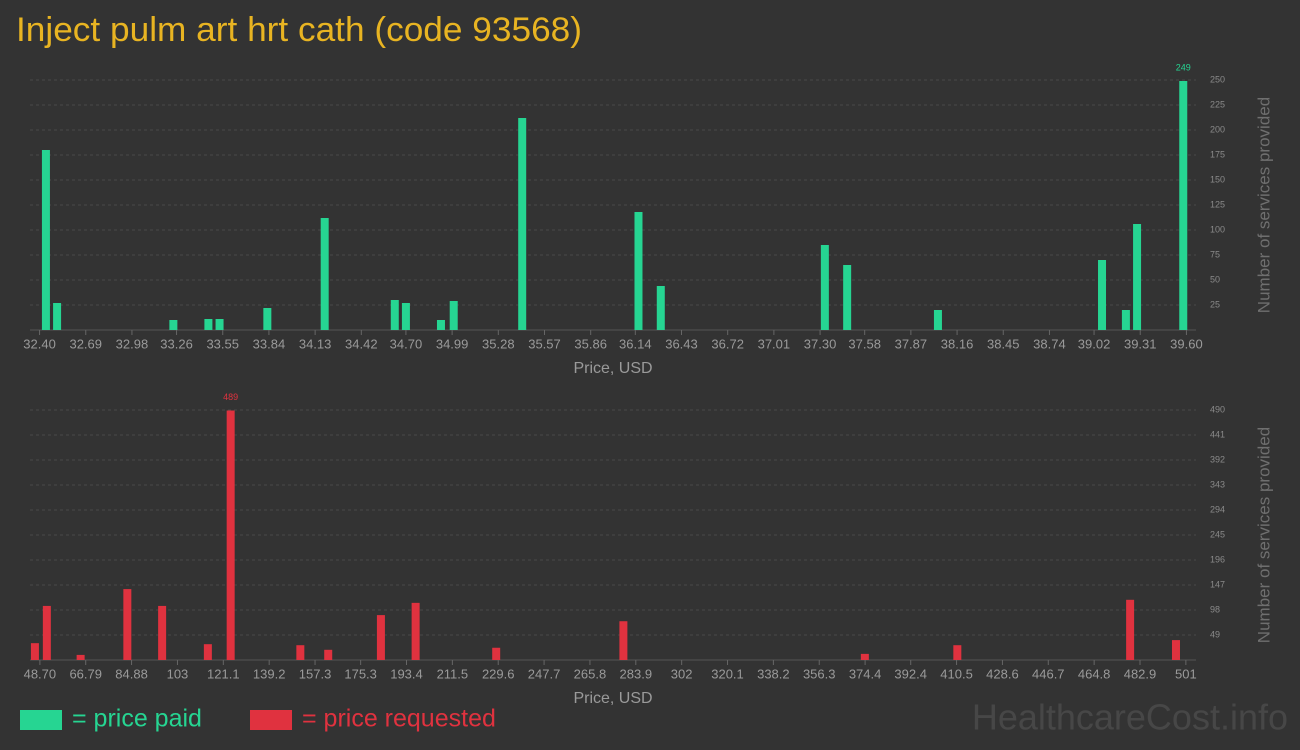 This screenshot has height=750, width=1300. What do you see at coordinates (727, 673) in the screenshot?
I see `x-tick-label: 320.1` at bounding box center [727, 673].